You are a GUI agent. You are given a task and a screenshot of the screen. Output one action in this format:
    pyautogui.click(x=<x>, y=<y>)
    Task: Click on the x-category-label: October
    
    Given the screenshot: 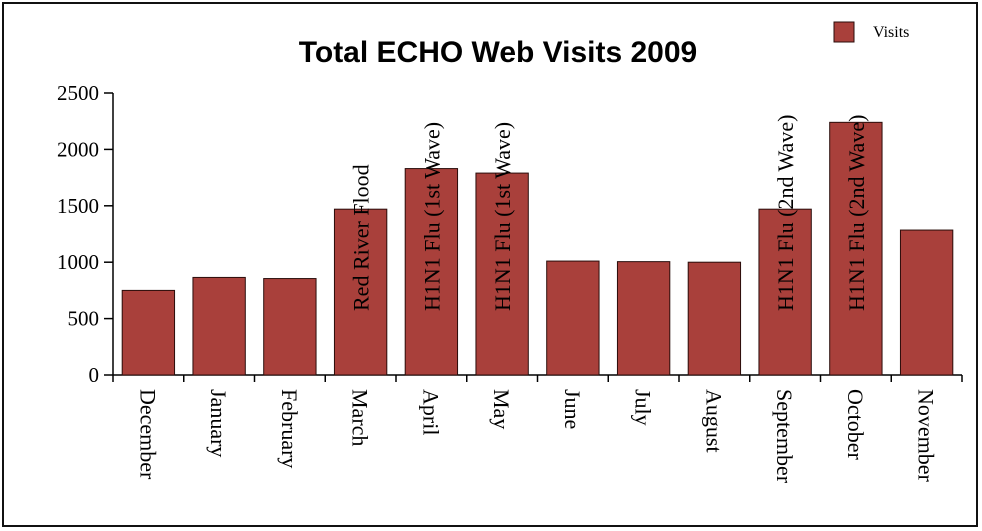 What is the action you would take?
    pyautogui.click(x=855, y=425)
    